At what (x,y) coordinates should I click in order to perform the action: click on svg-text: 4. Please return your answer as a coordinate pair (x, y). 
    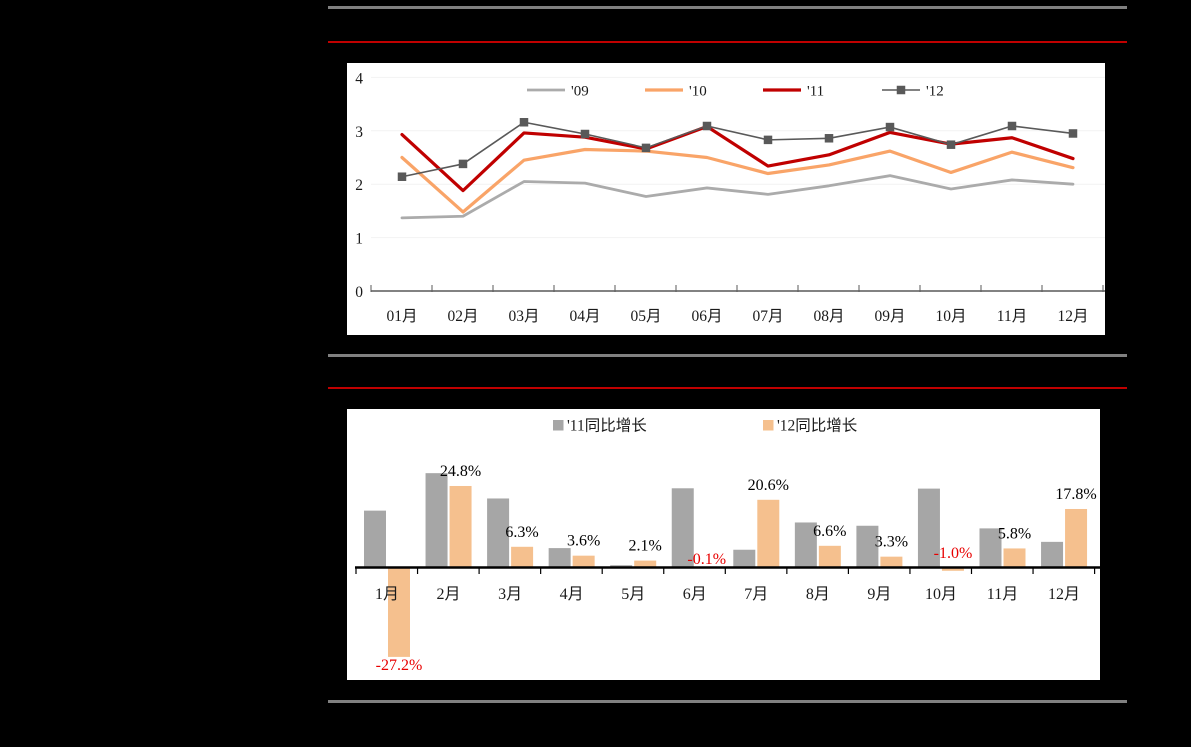
    Looking at the image, I should click on (359, 78).